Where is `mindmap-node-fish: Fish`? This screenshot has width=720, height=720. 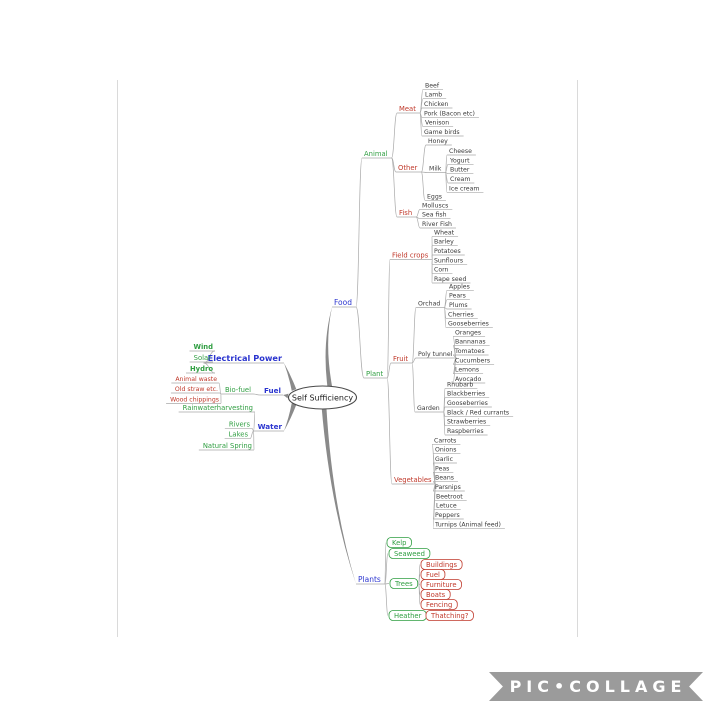 mindmap-node-fish: Fish is located at coordinates (407, 213).